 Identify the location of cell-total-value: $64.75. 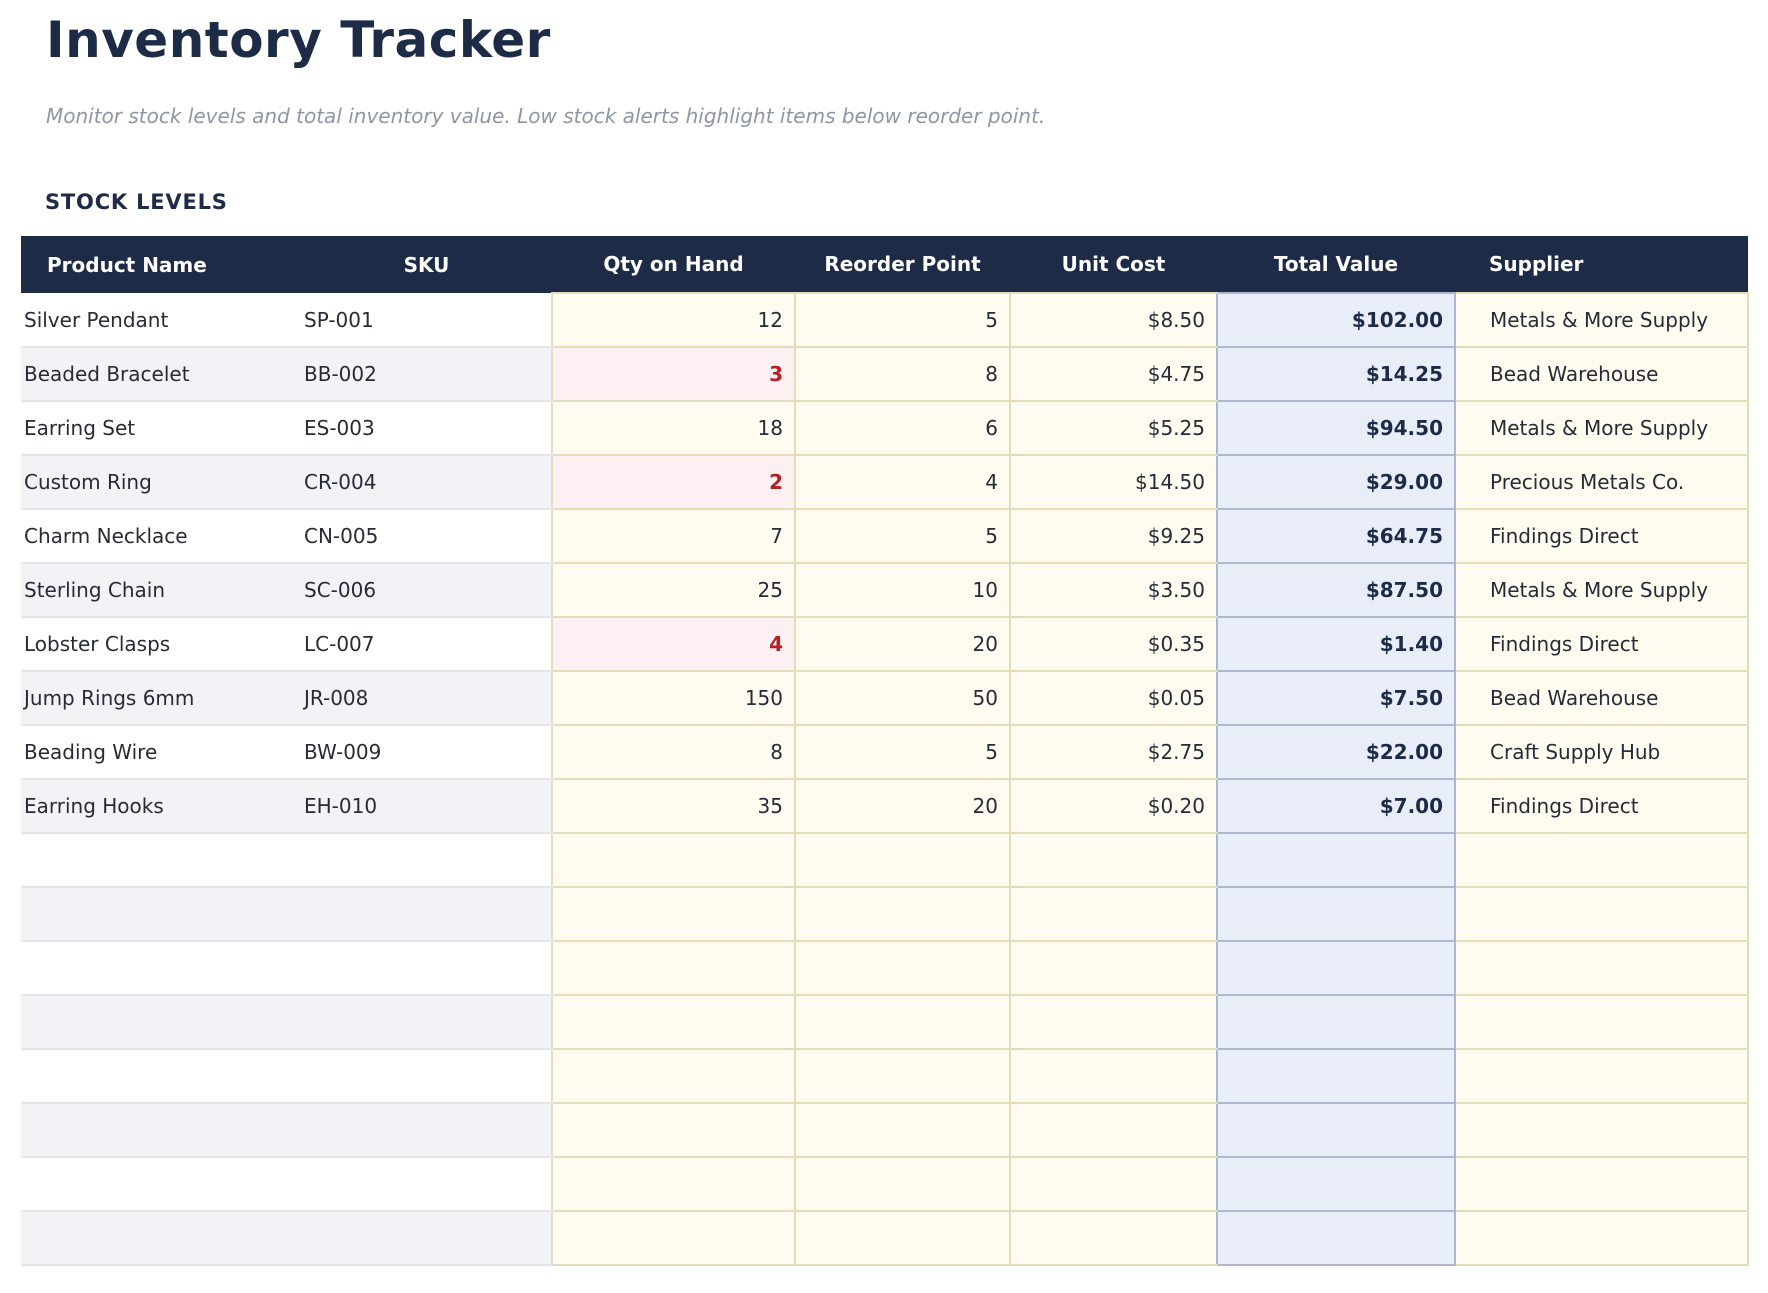
(1336, 536).